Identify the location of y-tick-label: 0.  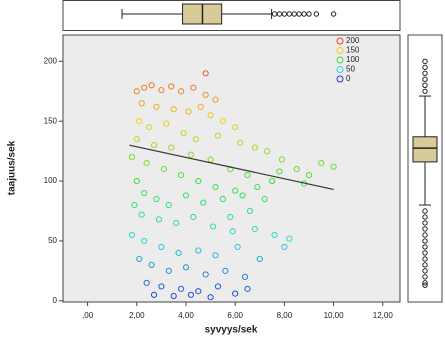
(55, 300).